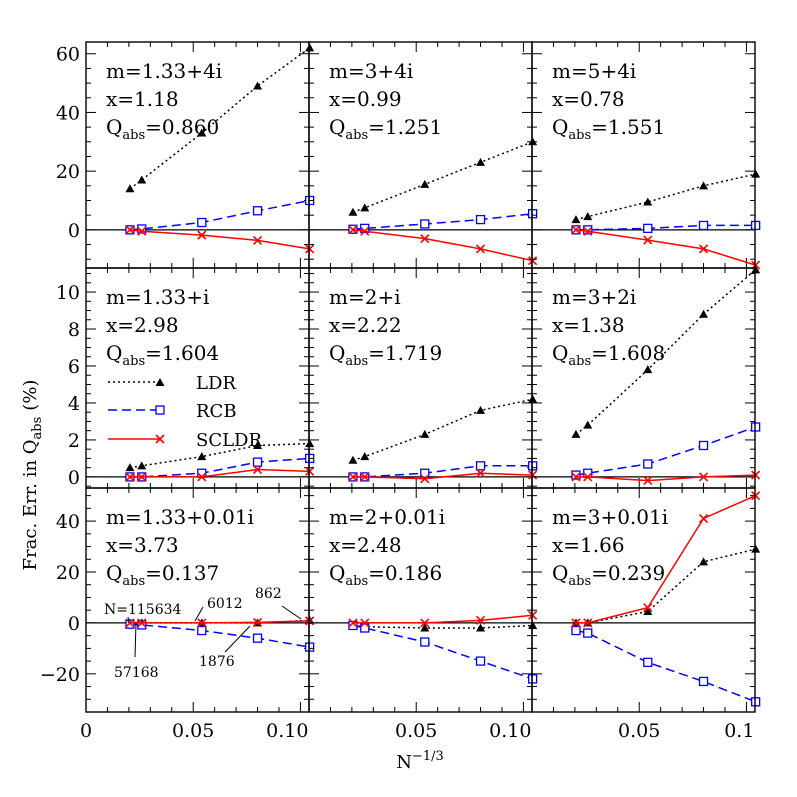  I want to click on panel-3-2-label-2: x=2.48, so click(365, 545).